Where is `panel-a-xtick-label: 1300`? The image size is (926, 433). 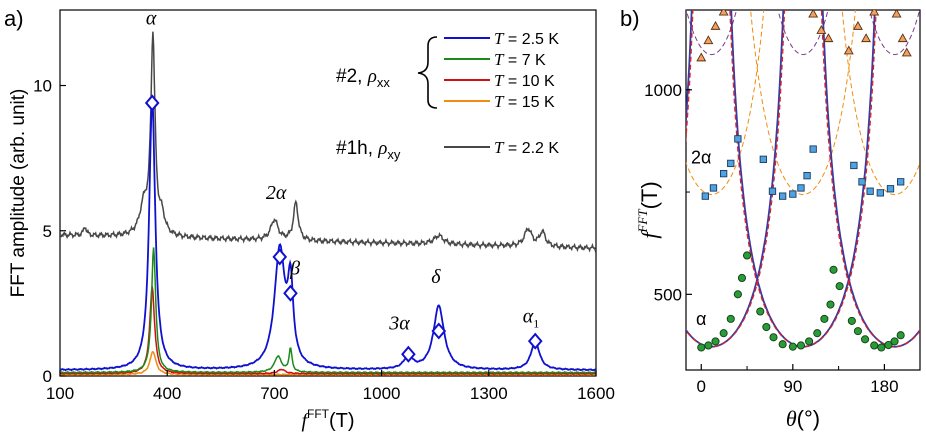
panel-a-xtick-label: 1300 is located at coordinates (489, 393).